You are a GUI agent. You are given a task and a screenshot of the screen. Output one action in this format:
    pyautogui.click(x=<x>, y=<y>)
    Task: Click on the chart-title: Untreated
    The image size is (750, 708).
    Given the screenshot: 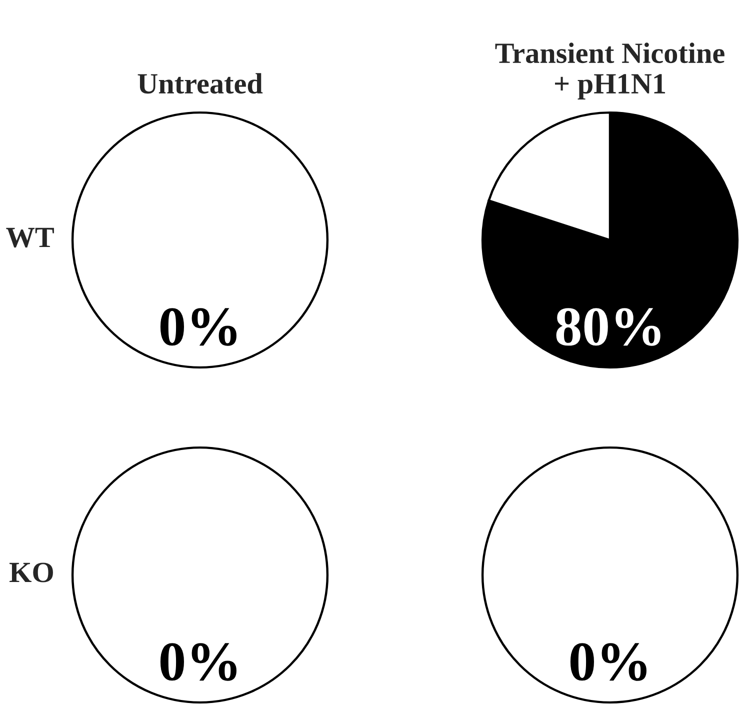 What is the action you would take?
    pyautogui.click(x=200, y=83)
    